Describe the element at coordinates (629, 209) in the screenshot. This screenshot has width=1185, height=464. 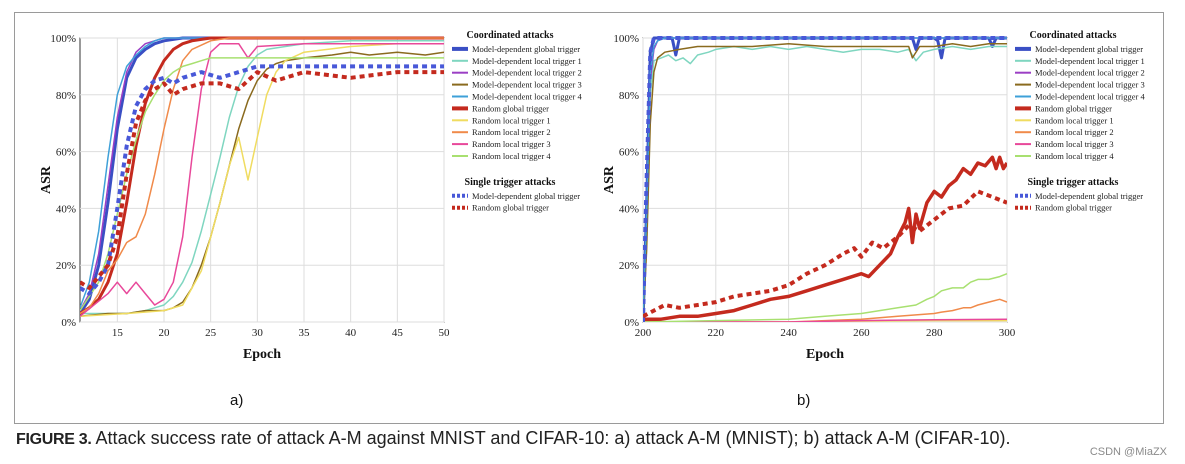
I see `panel-b-y-tick-label: 40%` at that location.